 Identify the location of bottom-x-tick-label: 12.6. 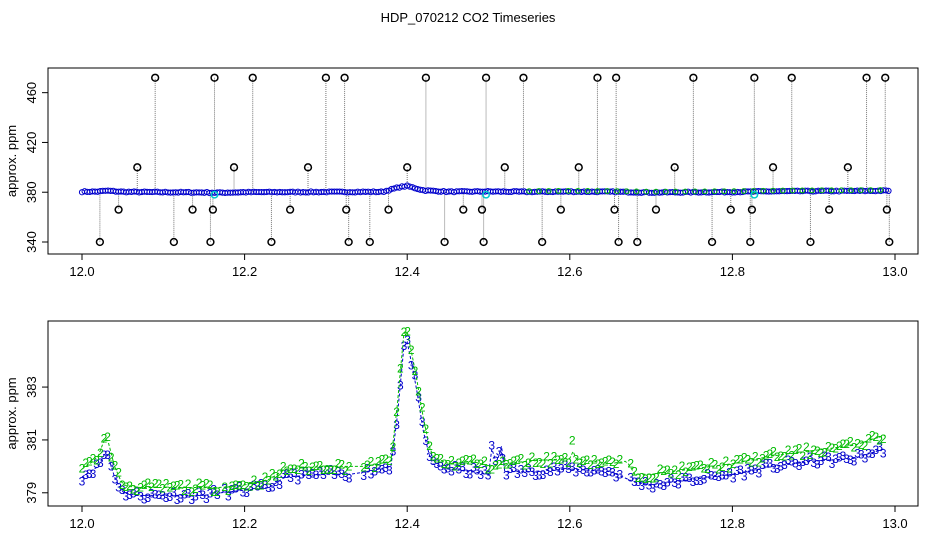
(569, 523).